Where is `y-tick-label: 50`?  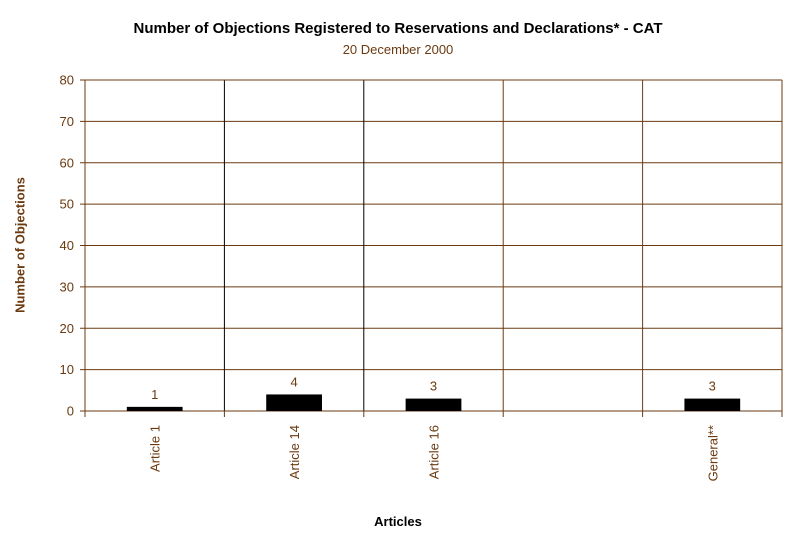
y-tick-label: 50 is located at coordinates (67, 204).